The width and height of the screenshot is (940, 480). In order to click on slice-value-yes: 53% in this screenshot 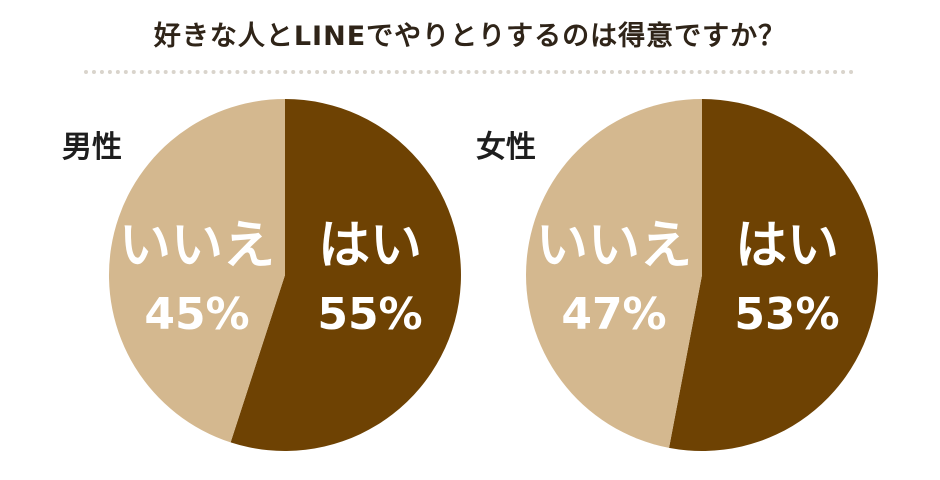, I will do `click(786, 314)`.